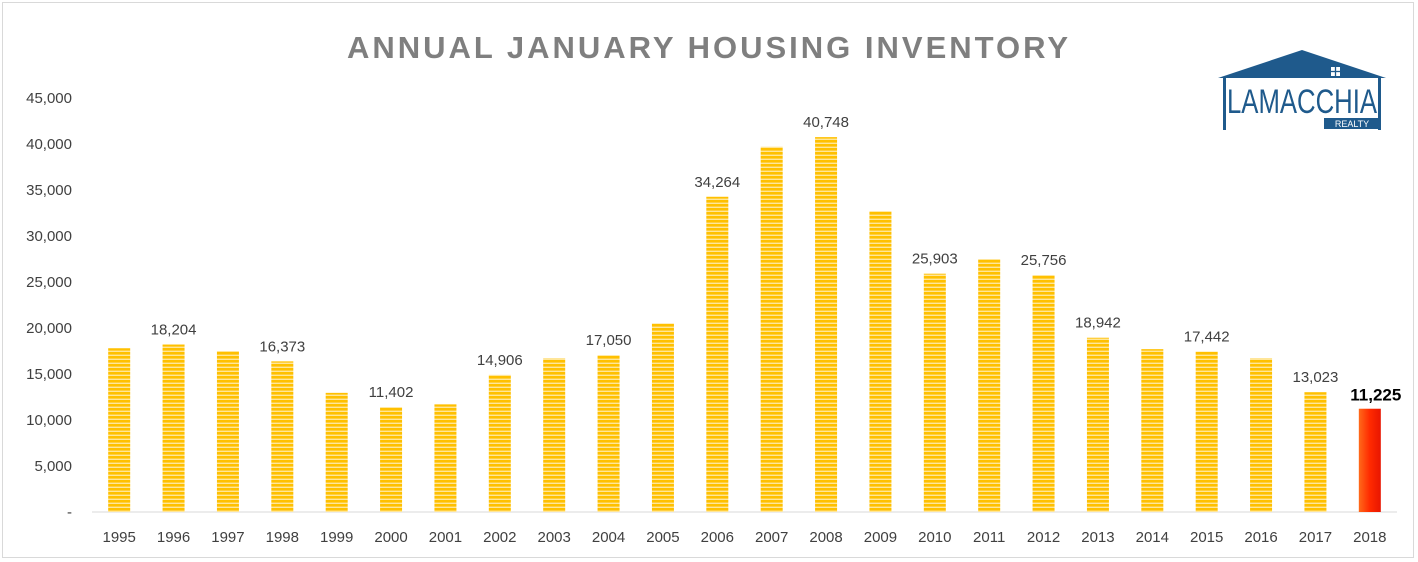 This screenshot has width=1418, height=562. I want to click on data-label: 17,442, so click(1207, 337).